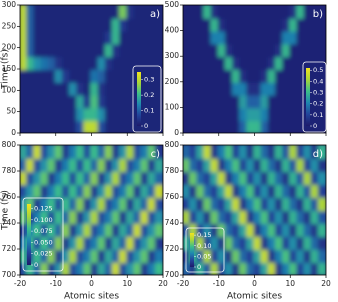 The image size is (338, 302). What do you see at coordinates (163, 283) in the screenshot?
I see `x-tick-label: 20` at bounding box center [163, 283].